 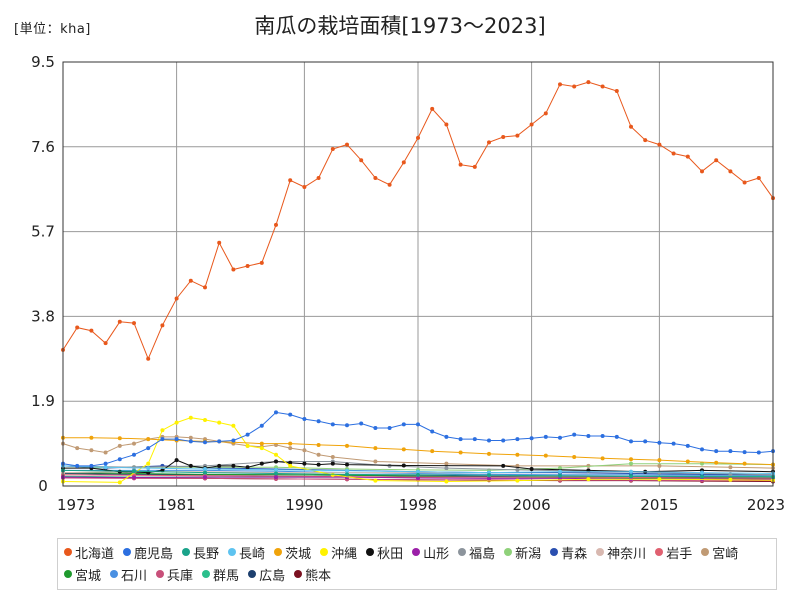 I want to click on legend-label: 沖縄, so click(x=344, y=554).